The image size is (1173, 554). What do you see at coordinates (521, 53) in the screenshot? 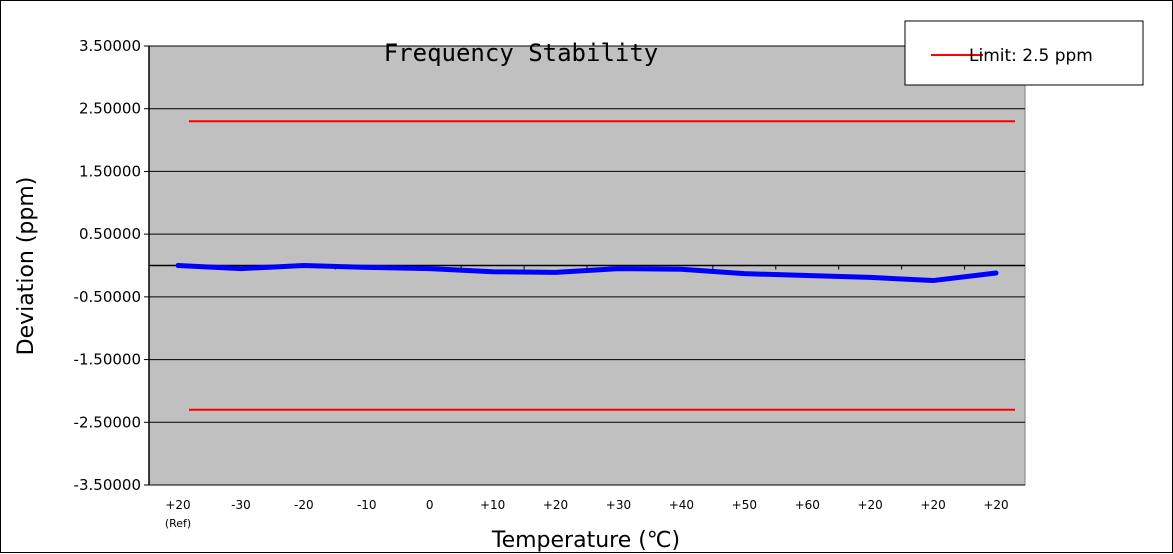
I see `chart-title: Frequency Stability` at bounding box center [521, 53].